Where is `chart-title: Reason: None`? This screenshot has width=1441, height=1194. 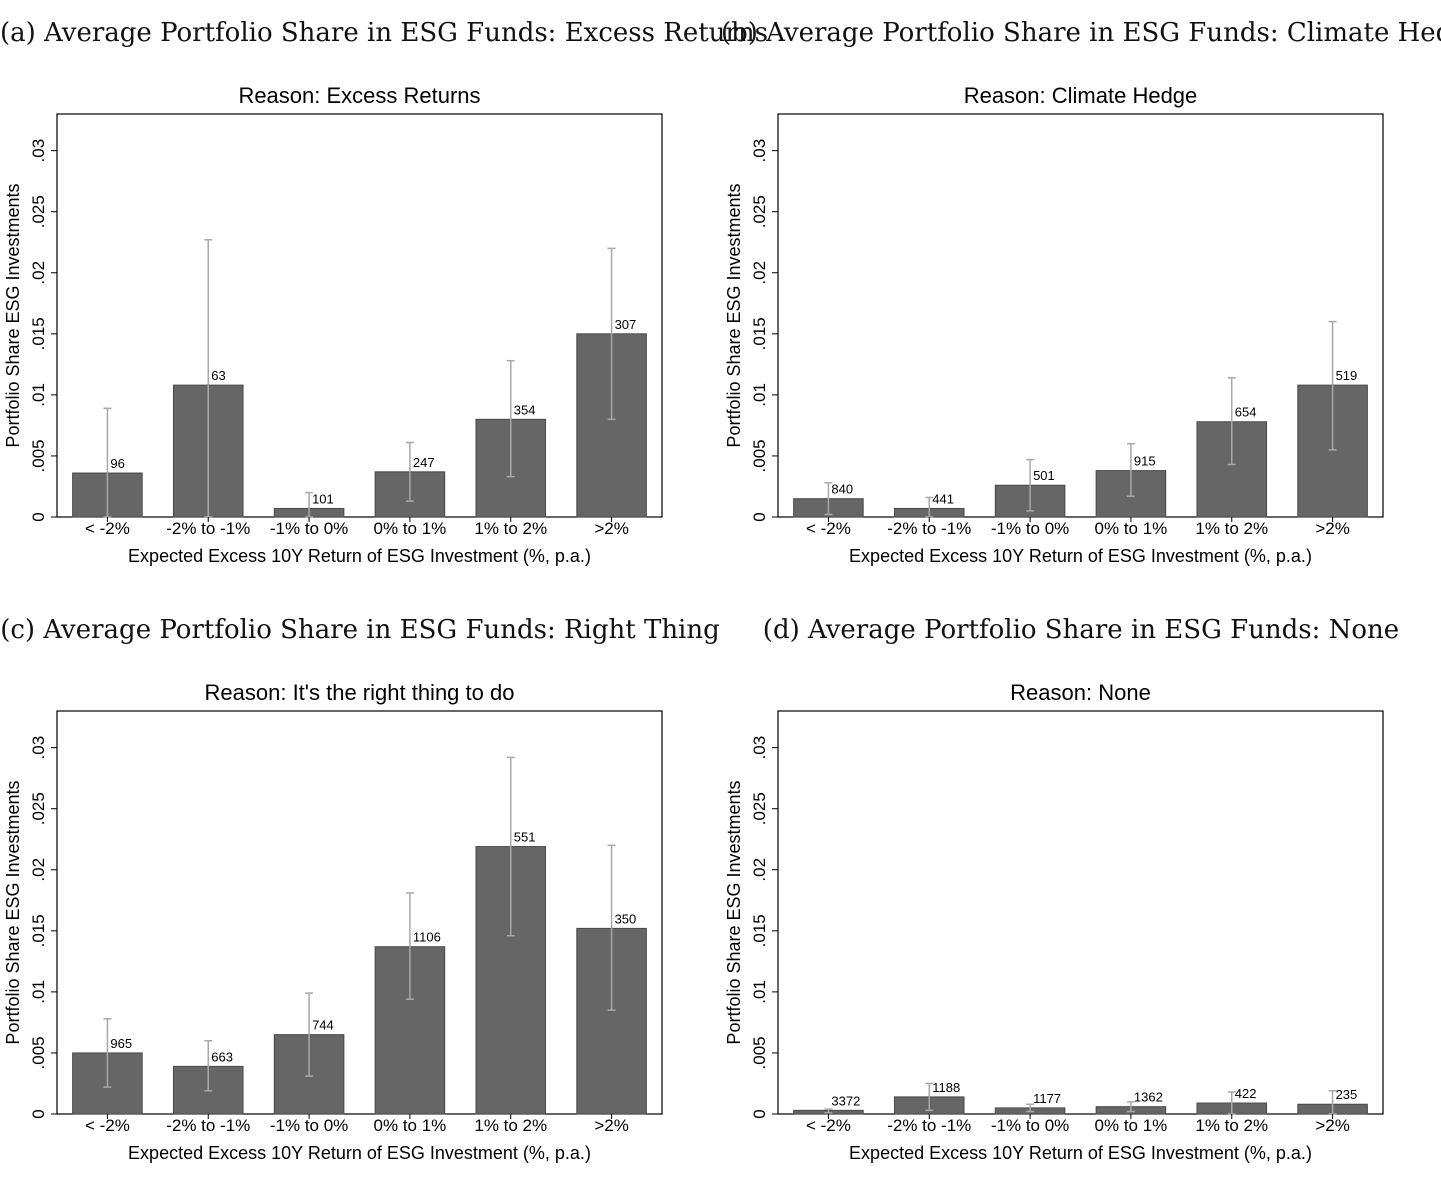 chart-title: Reason: None is located at coordinates (1080, 692).